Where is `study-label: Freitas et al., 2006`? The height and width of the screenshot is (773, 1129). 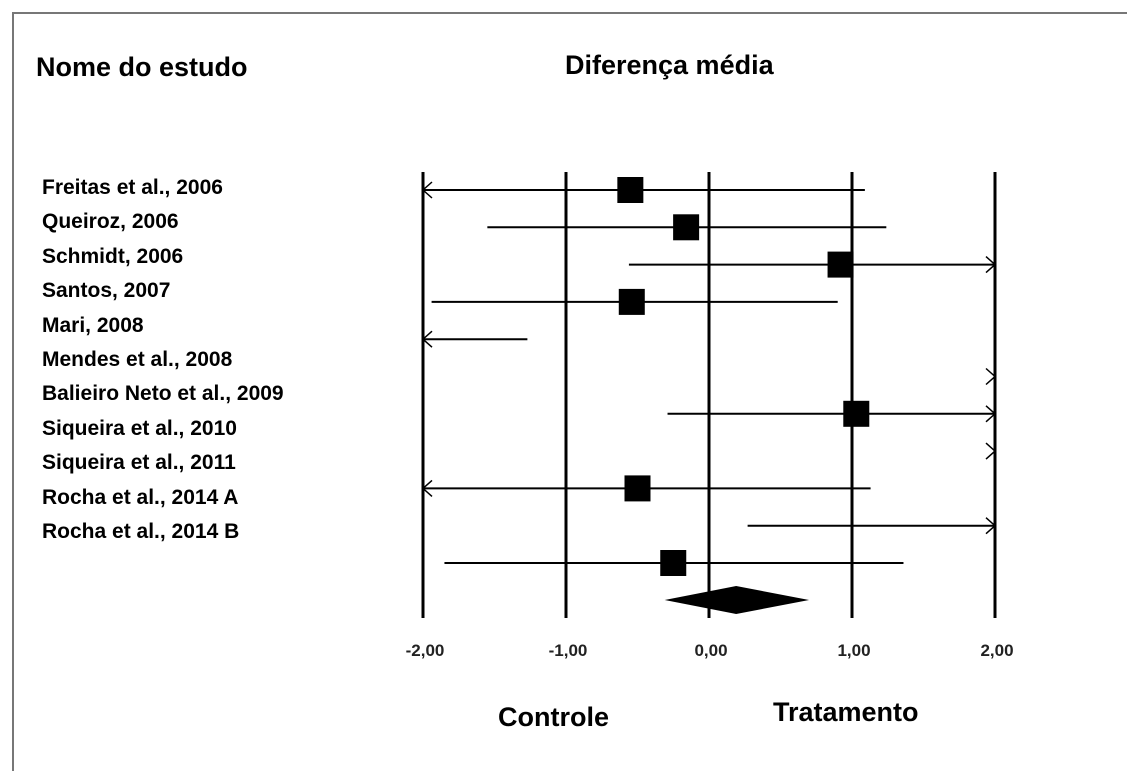
study-label: Freitas et al., 2006 is located at coordinates (132, 187).